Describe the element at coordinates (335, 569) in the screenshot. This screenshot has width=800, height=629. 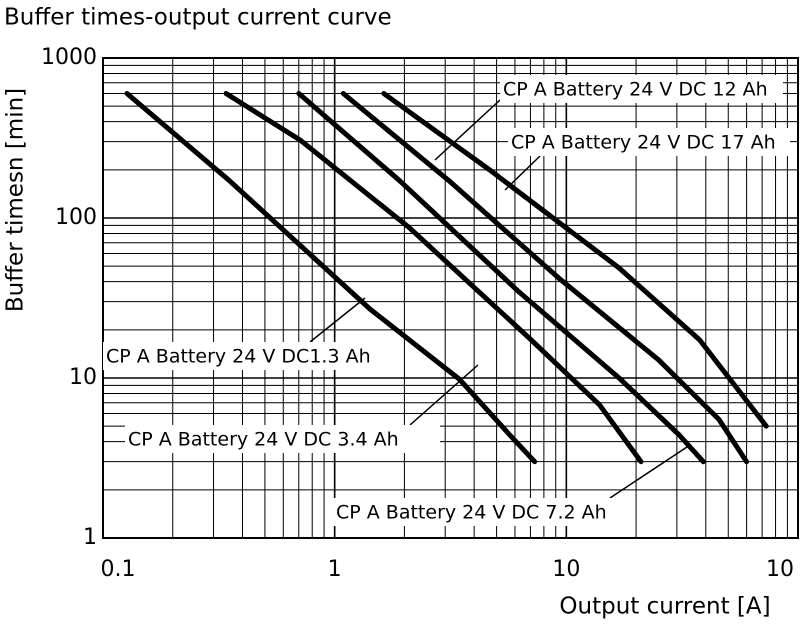
I see `x-tick-label: 1` at that location.